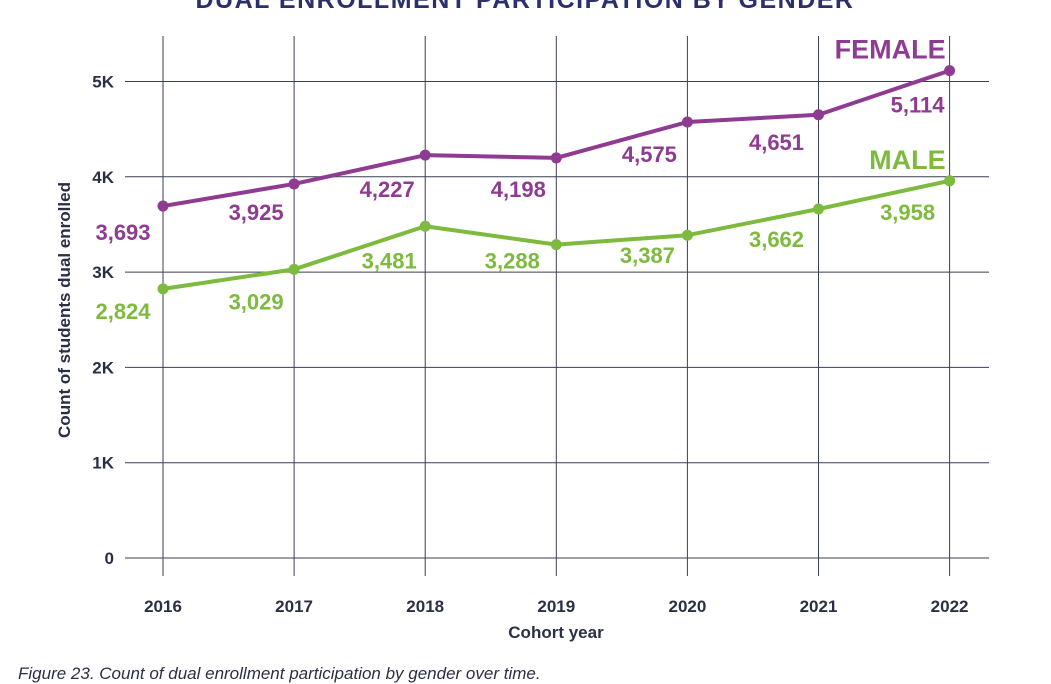 This screenshot has width=1051, height=684. Describe the element at coordinates (818, 115) in the screenshot. I see `data-point-female-2021` at that location.